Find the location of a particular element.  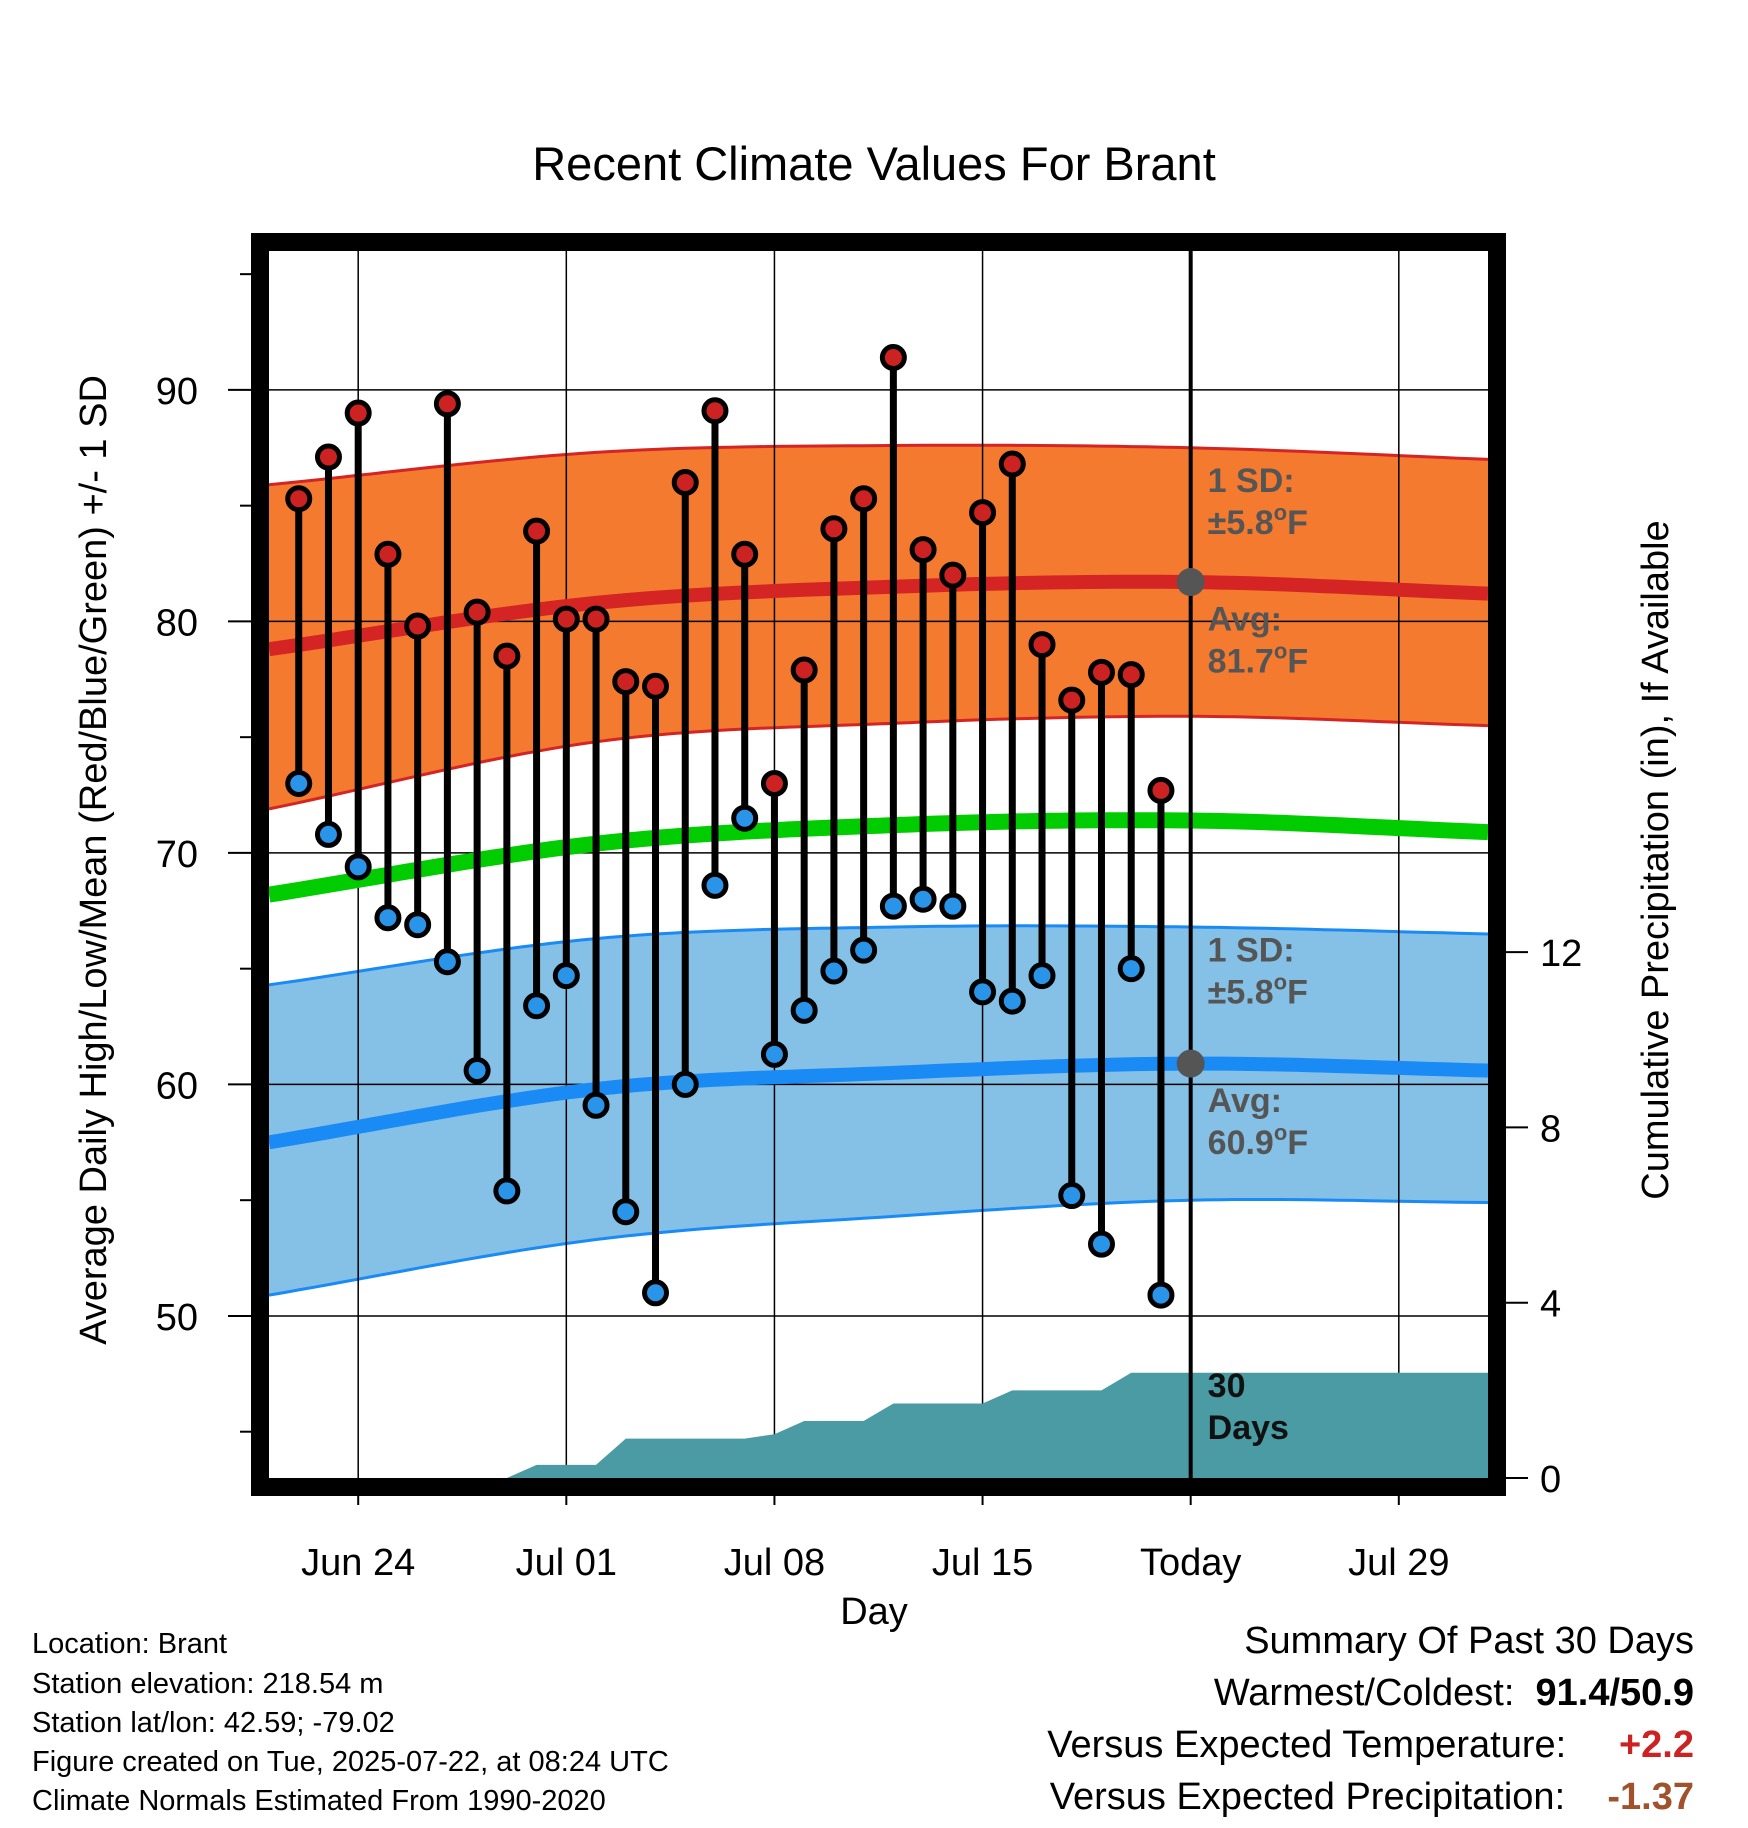

summary-precip-label: Versus Expected Precipitation: is located at coordinates (1307, 1797).